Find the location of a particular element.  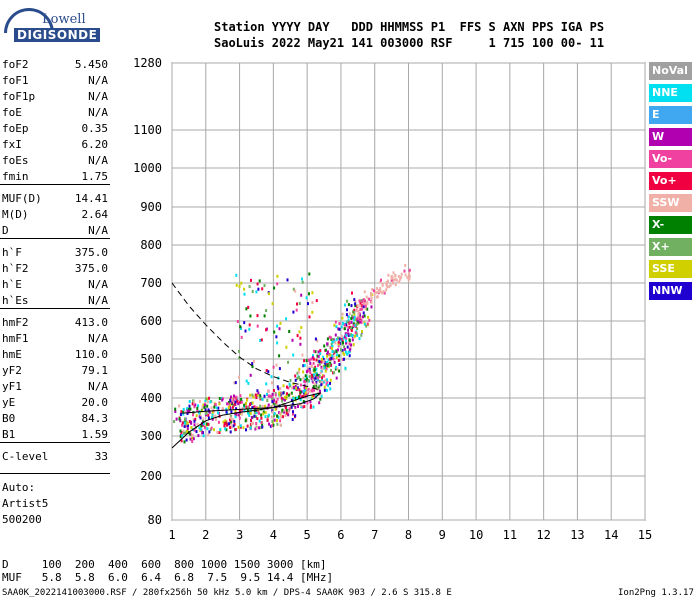

param-key: M(D) is located at coordinates (15, 214).